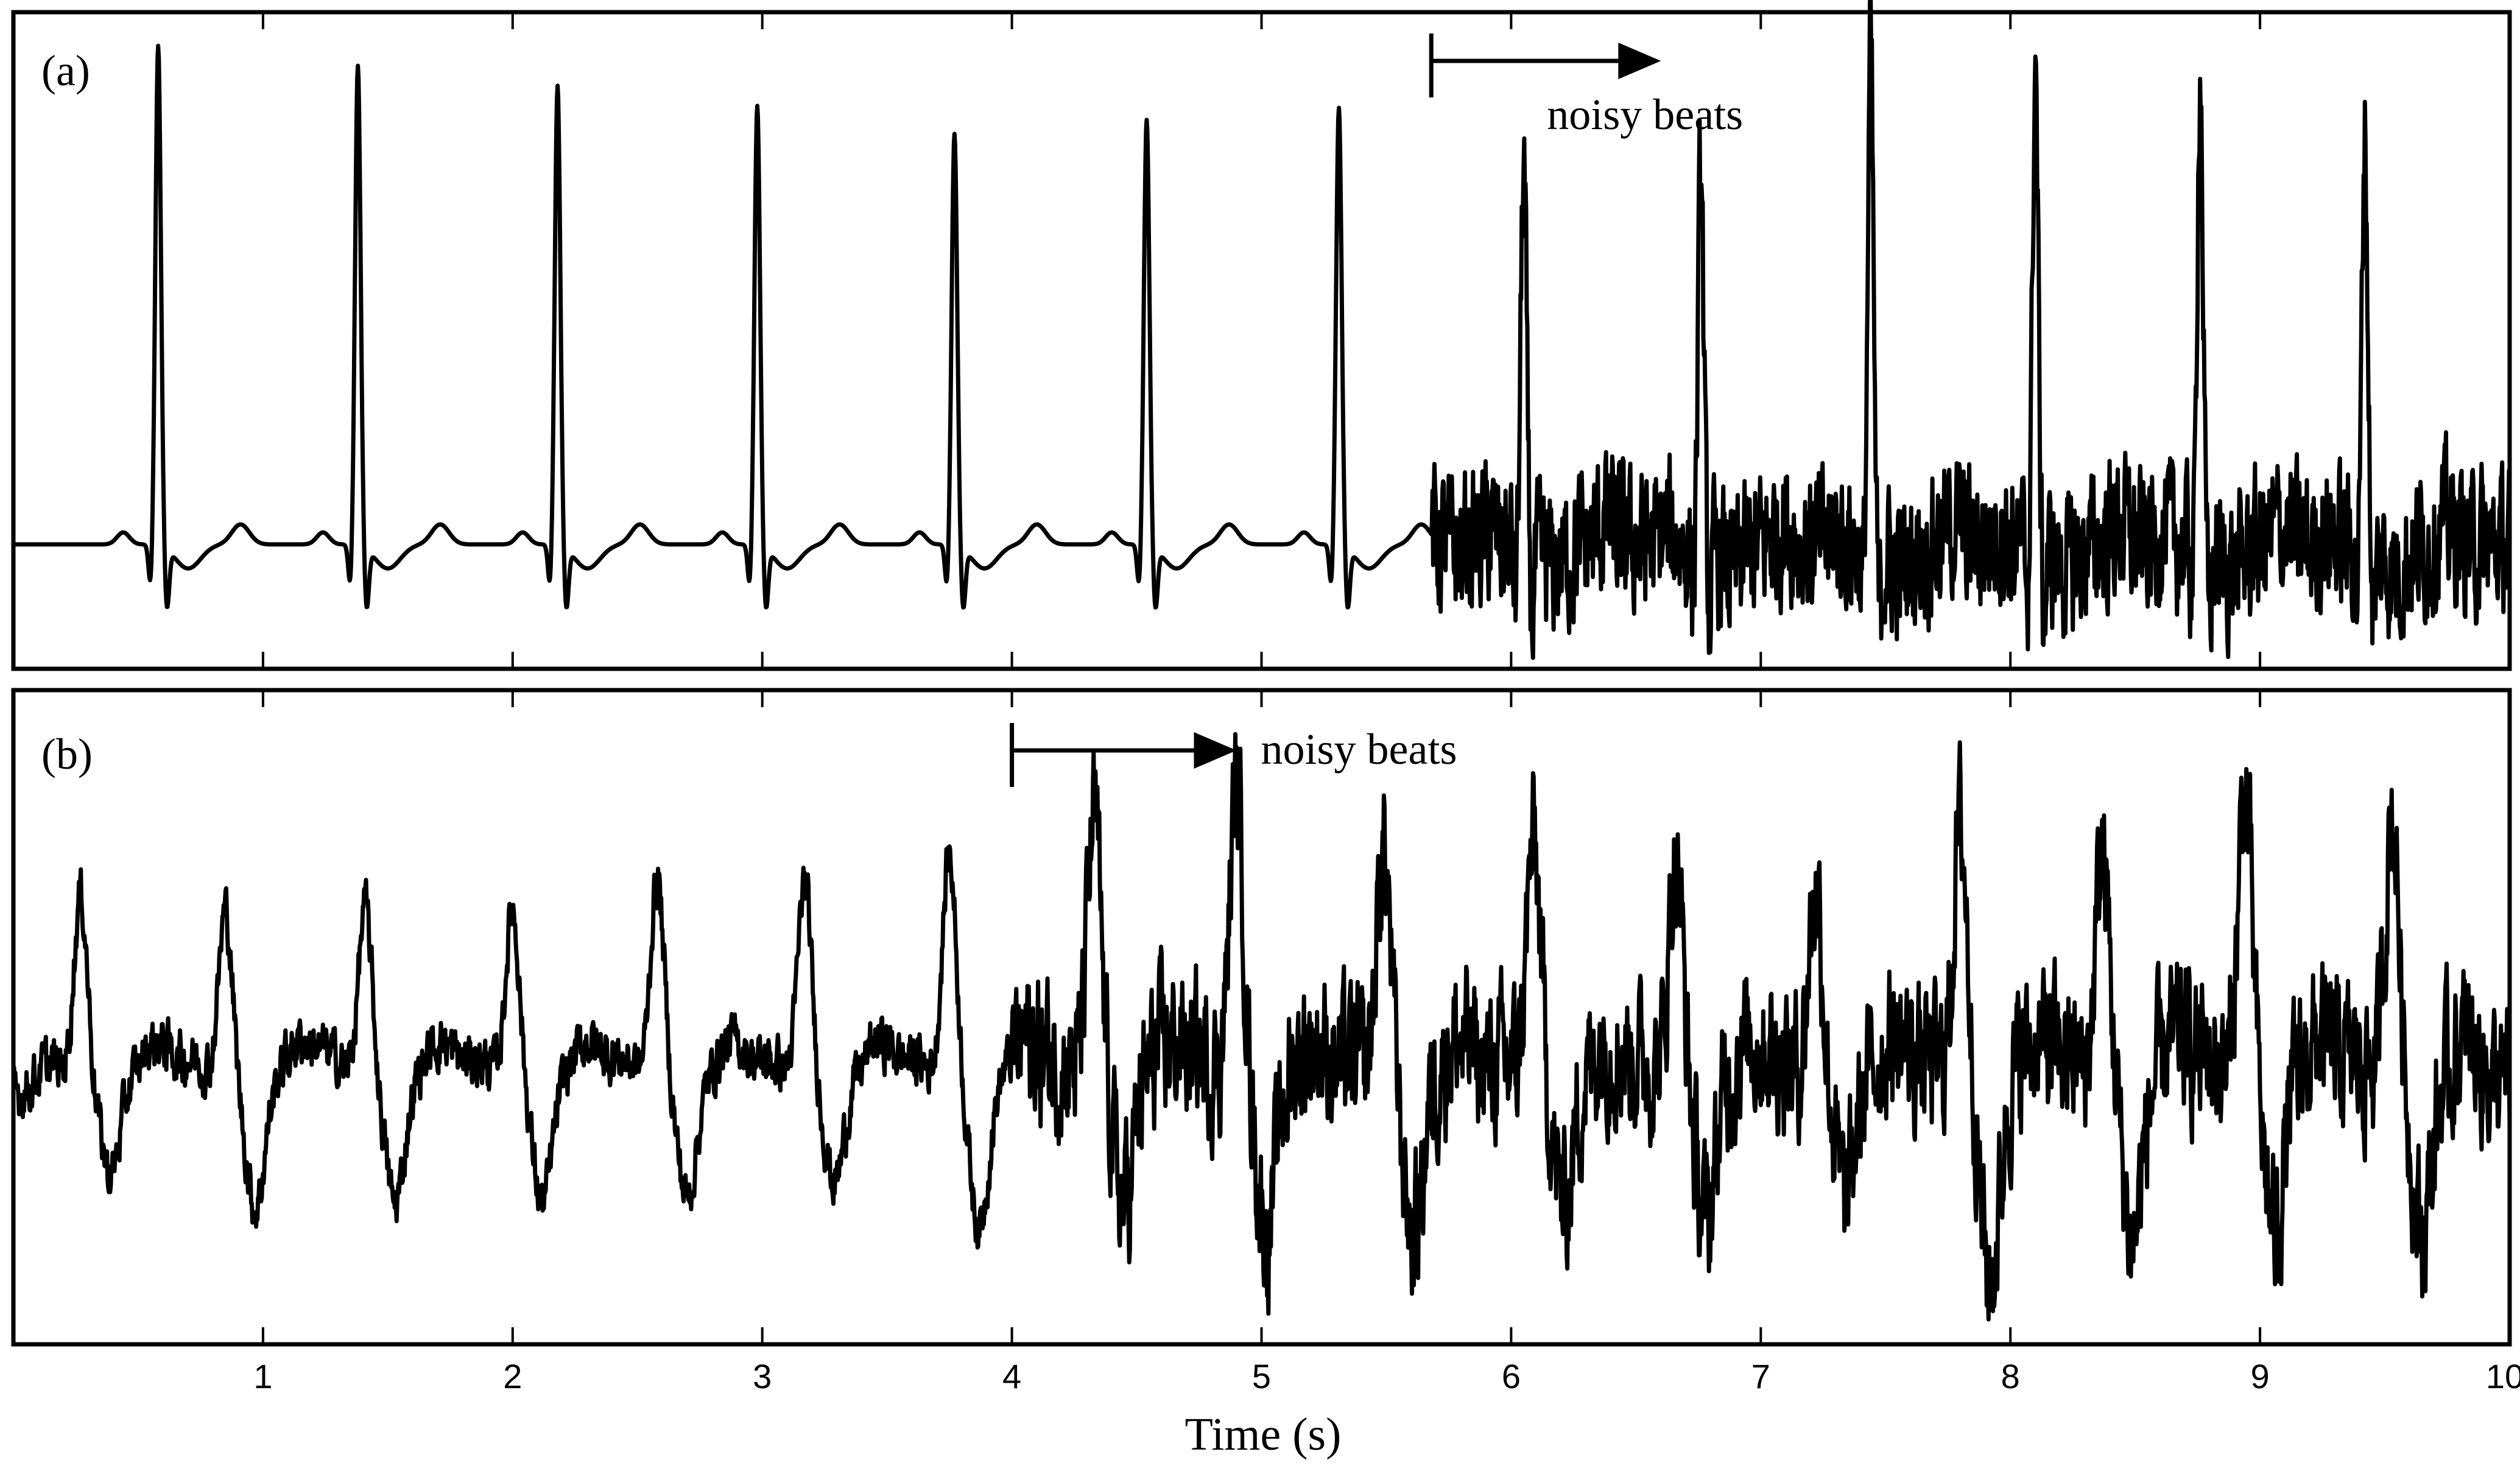 This screenshot has height=1471, width=2520. Describe the element at coordinates (762, 1376) in the screenshot. I see `x-tick-label: 3` at that location.